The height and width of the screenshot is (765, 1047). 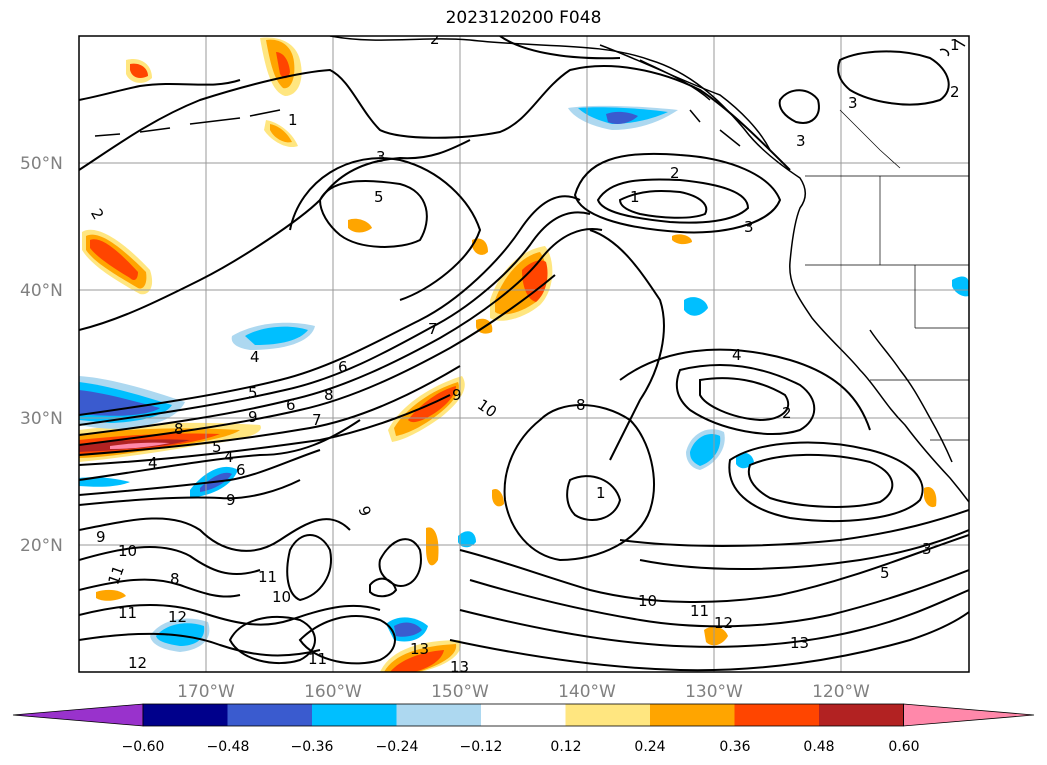 What do you see at coordinates (969, 715) in the screenshot?
I see `colorbar-extend-right` at bounding box center [969, 715].